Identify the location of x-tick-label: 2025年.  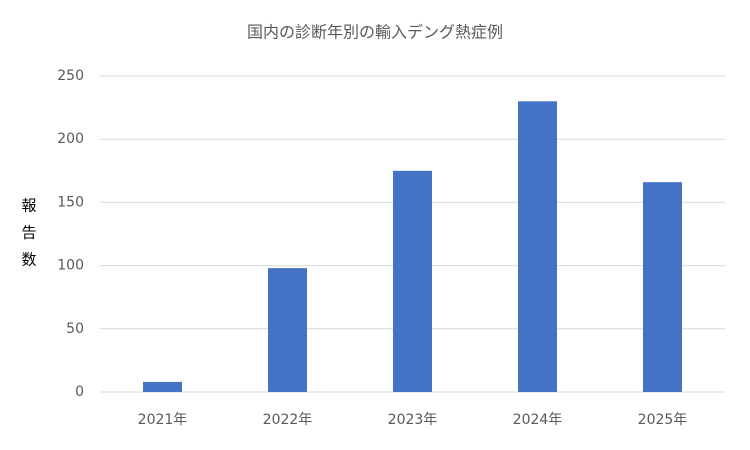
(663, 420).